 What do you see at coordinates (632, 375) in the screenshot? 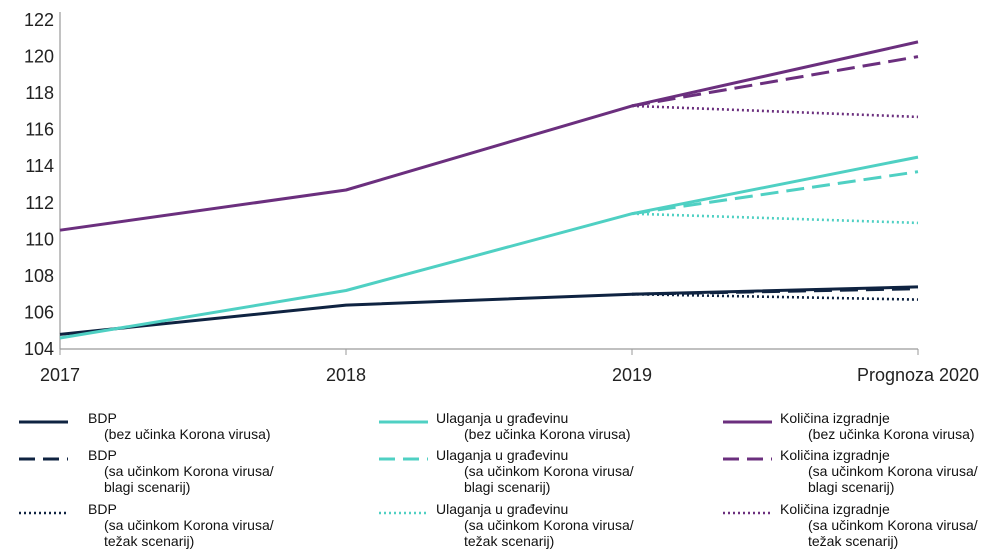
I see `x-tick-label: 2019` at bounding box center [632, 375].